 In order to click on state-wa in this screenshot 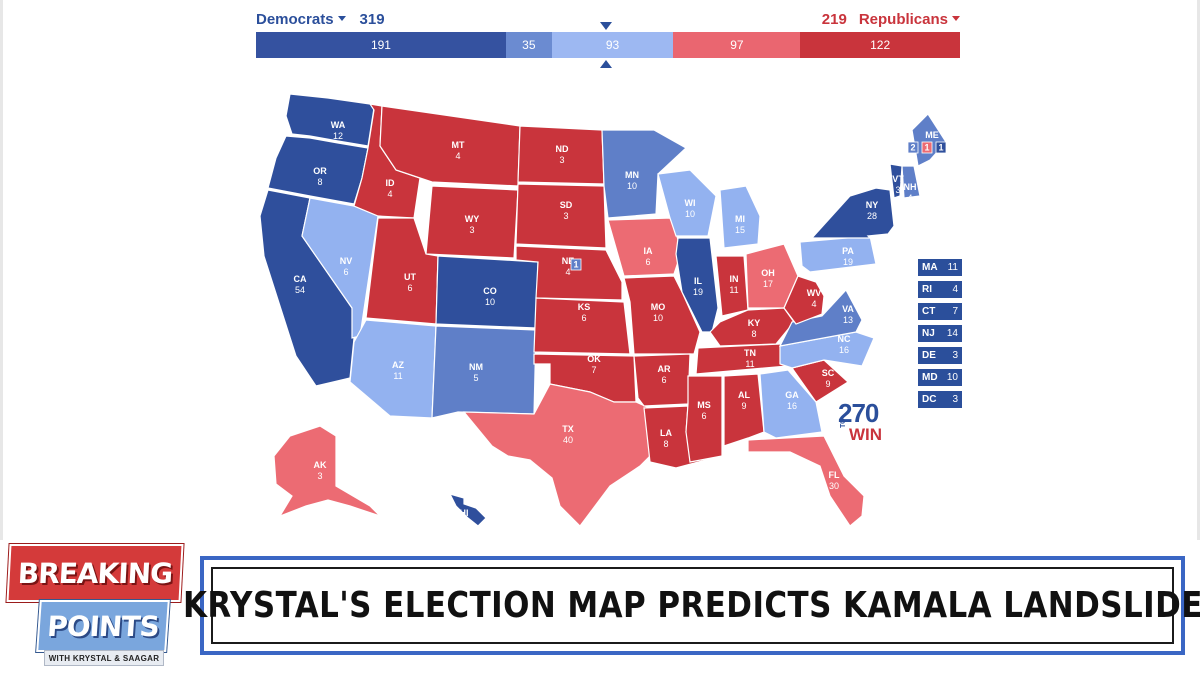, I will do `click(330, 120)`.